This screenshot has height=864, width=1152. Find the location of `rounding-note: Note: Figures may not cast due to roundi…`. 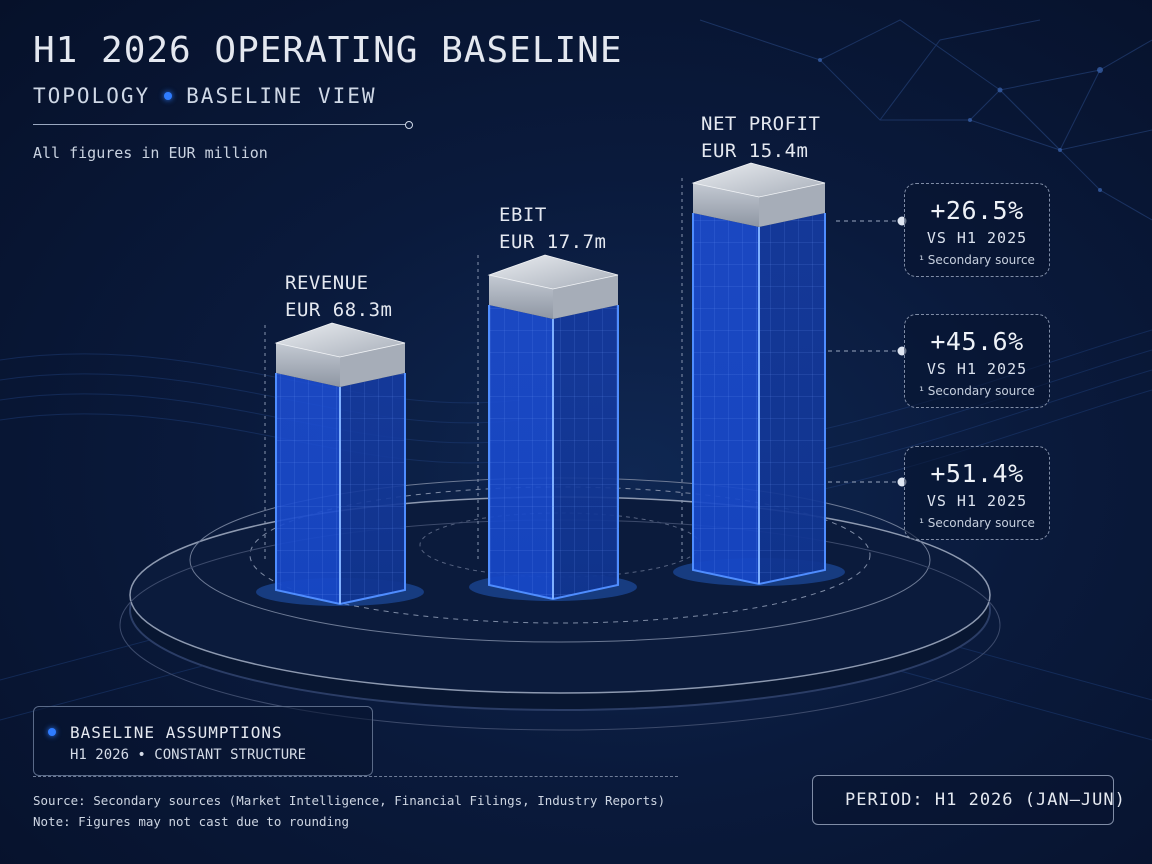

rounding-note: Note: Figures may not cast due to roundi… is located at coordinates (191, 821).